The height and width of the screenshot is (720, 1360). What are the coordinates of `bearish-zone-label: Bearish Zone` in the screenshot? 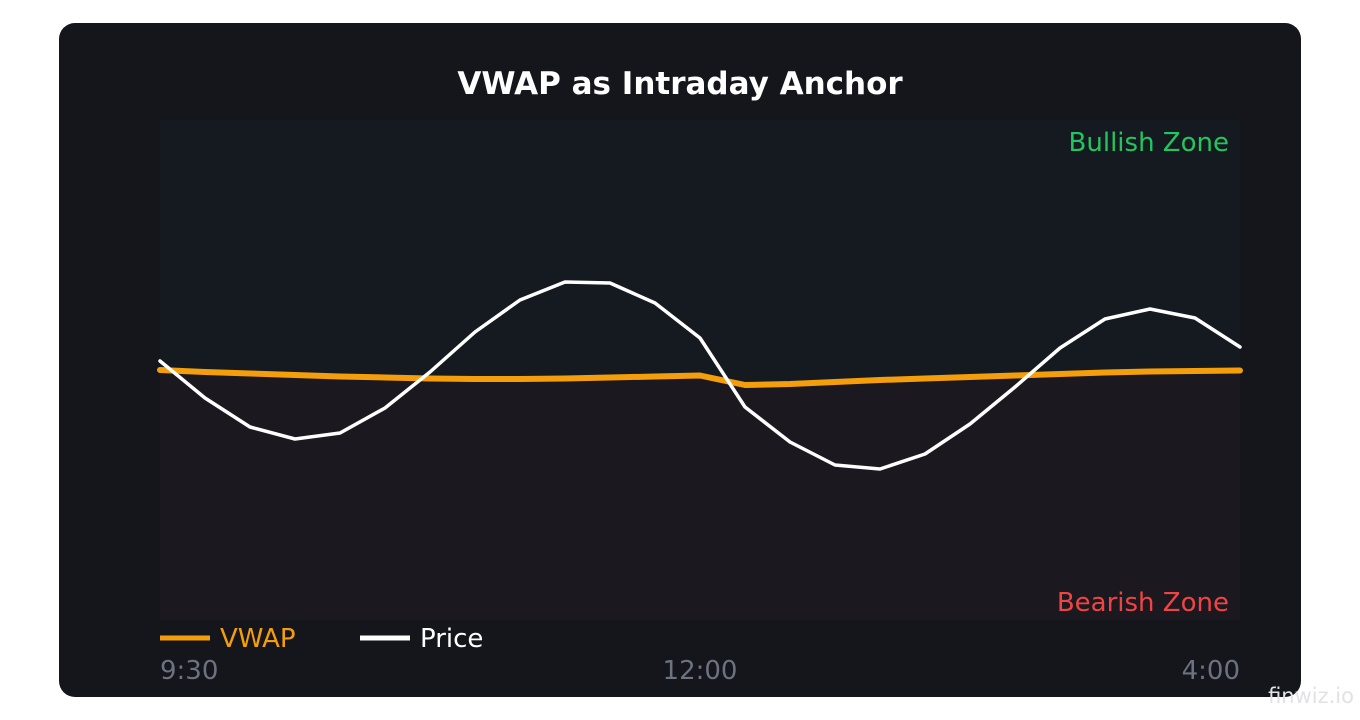 It's located at (1143, 603).